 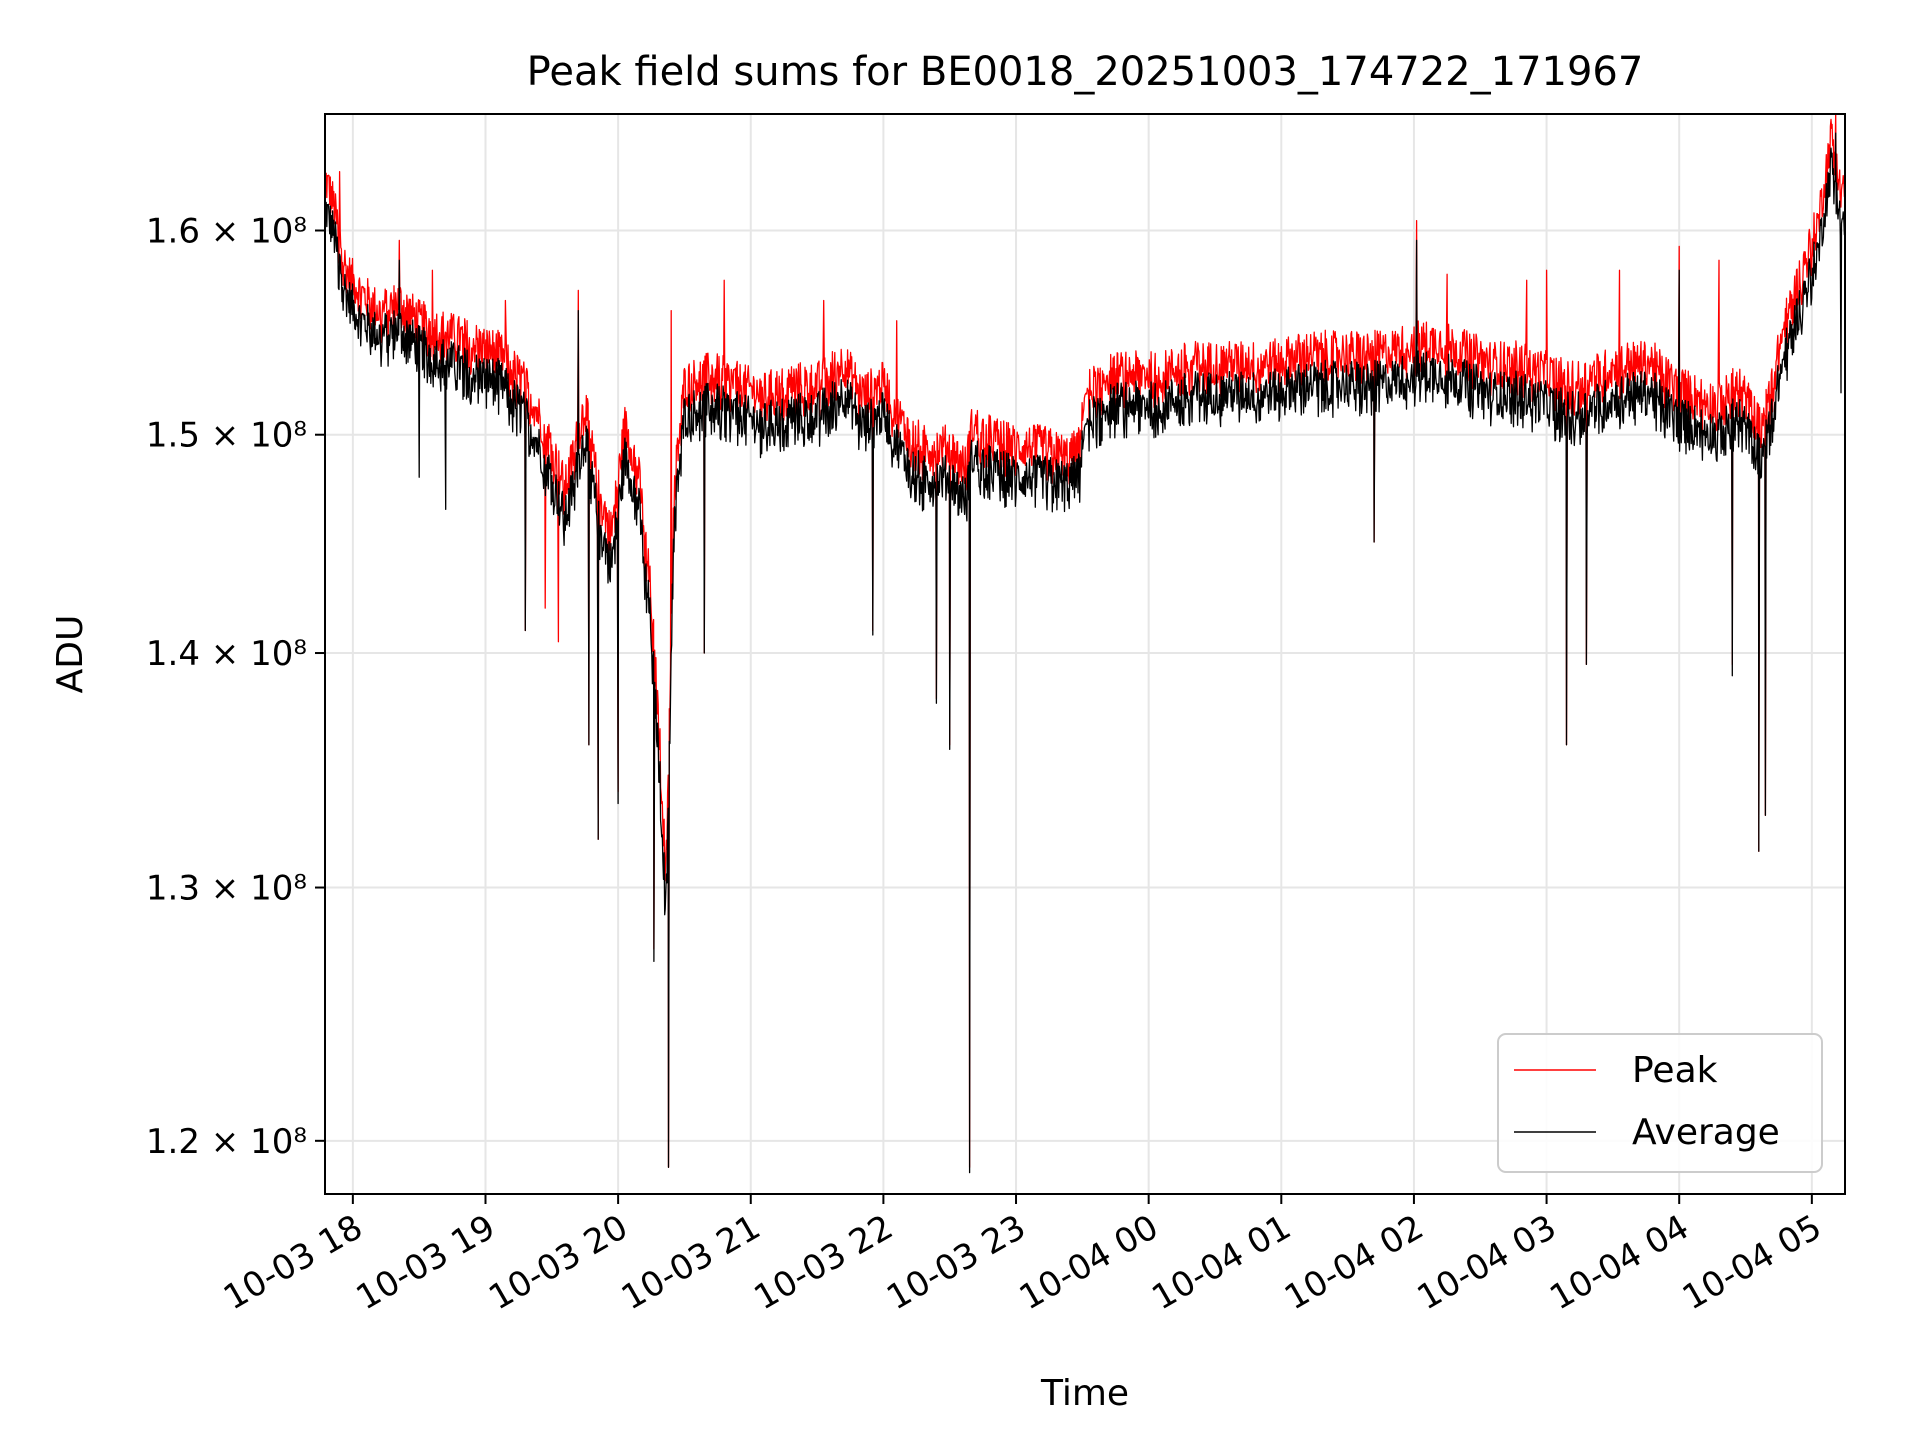 What do you see at coordinates (226, 1142) in the screenshot?
I see `y-tick-label: 1.2 × 10⁸` at bounding box center [226, 1142].